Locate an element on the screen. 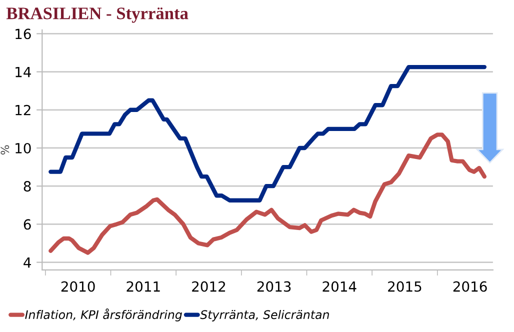  y-tick-label: 4 is located at coordinates (27, 262).